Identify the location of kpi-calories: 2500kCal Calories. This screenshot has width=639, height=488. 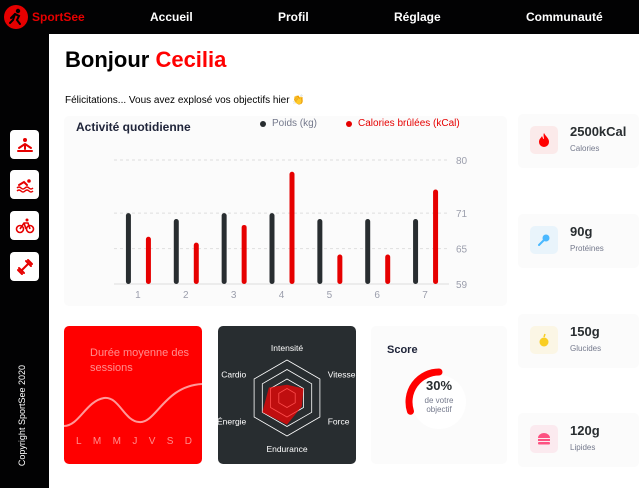
(578, 141).